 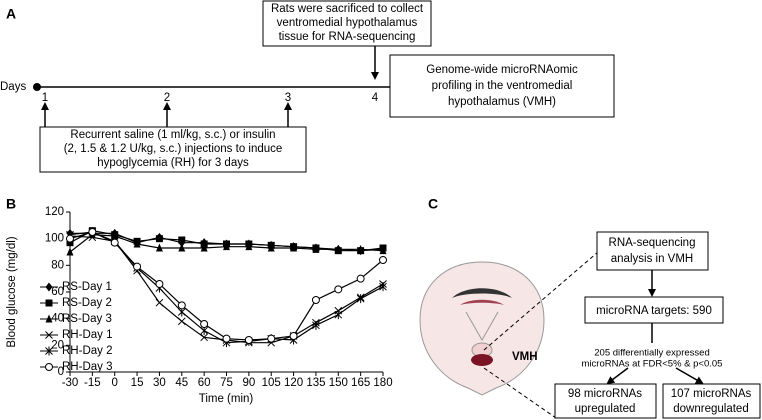 I want to click on legend-label: RS-Day 3, so click(x=87, y=319).